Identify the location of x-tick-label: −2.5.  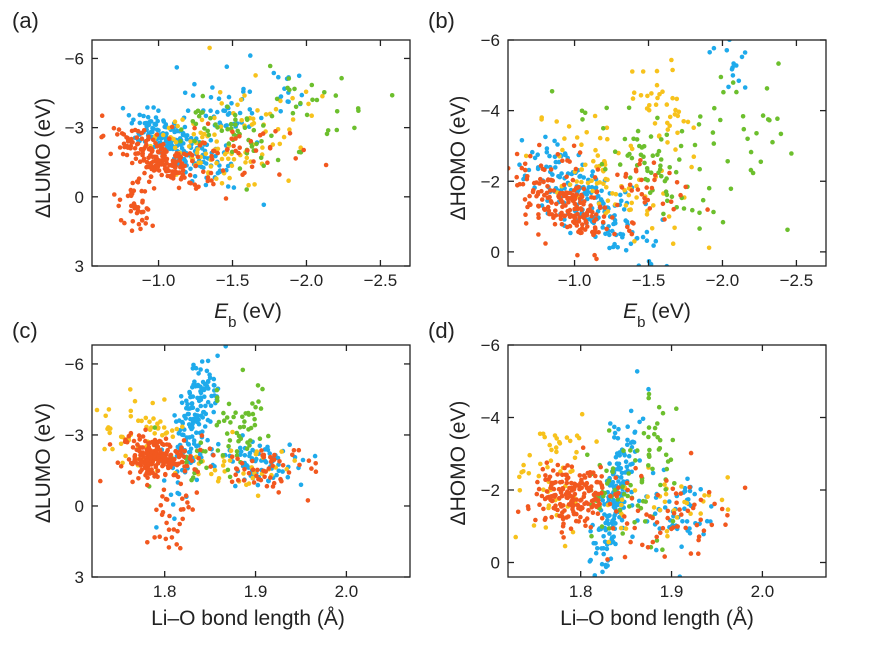
(797, 280).